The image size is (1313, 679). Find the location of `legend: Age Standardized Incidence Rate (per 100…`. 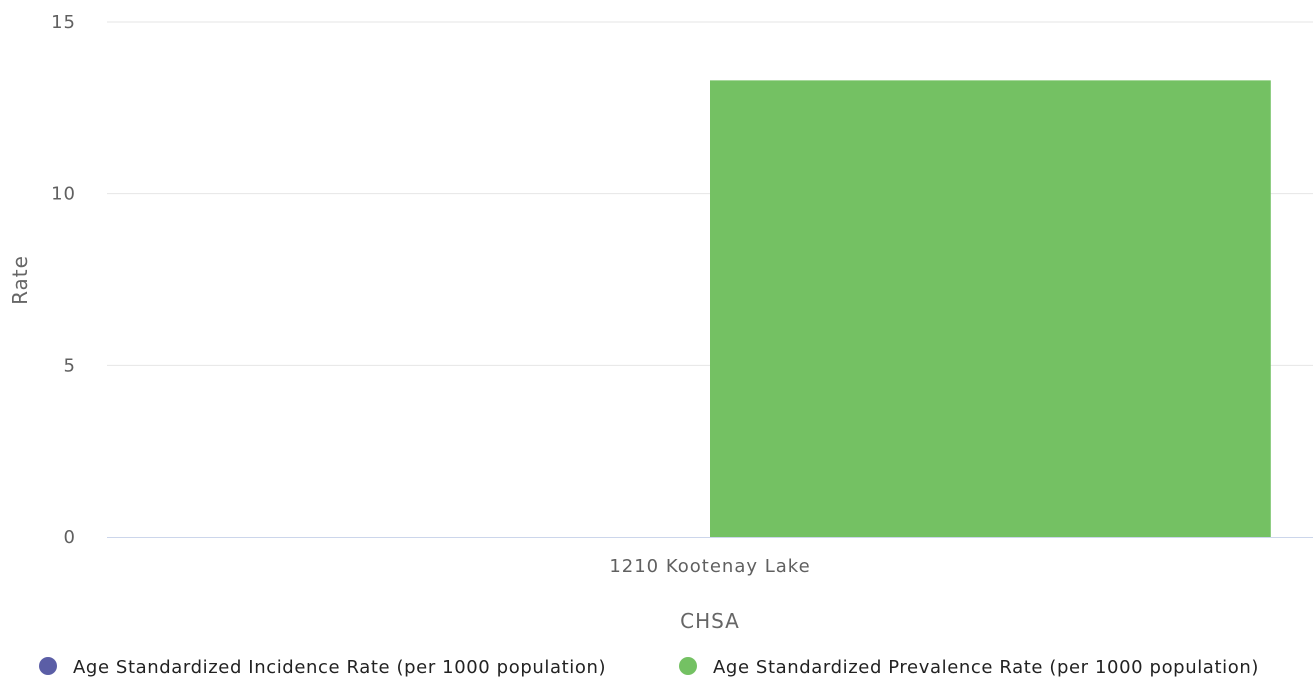

legend: Age Standardized Incidence Rate (per 100… is located at coordinates (649, 667).